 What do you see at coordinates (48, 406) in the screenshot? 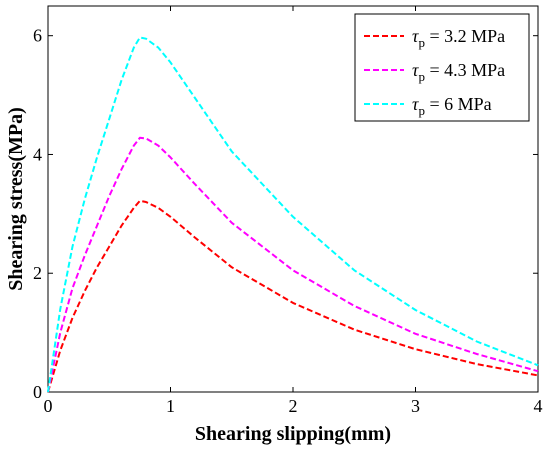
I see `x-tick-label: 0` at bounding box center [48, 406].